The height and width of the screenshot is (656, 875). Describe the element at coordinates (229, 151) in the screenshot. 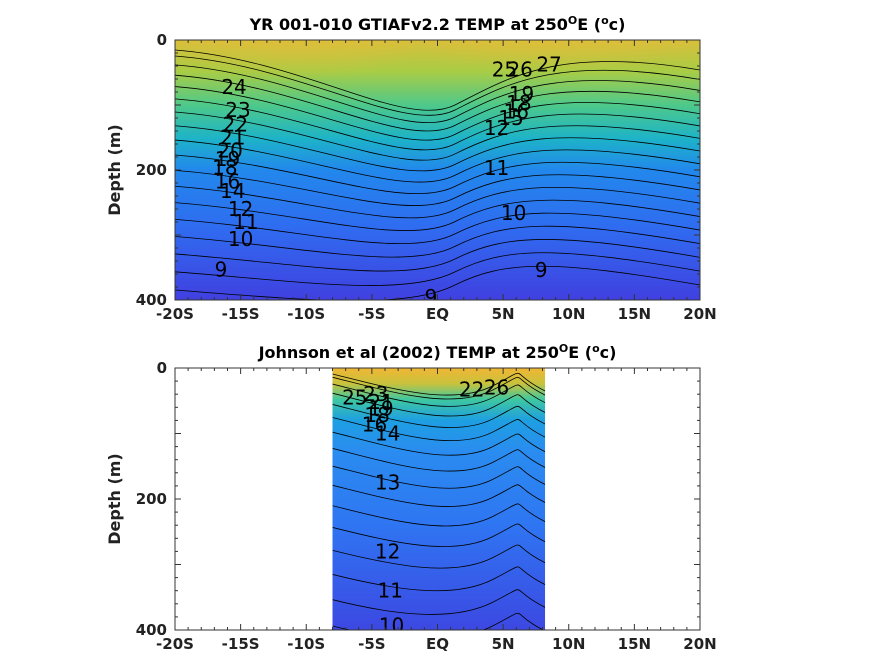

I see `contour-label: 20` at that location.